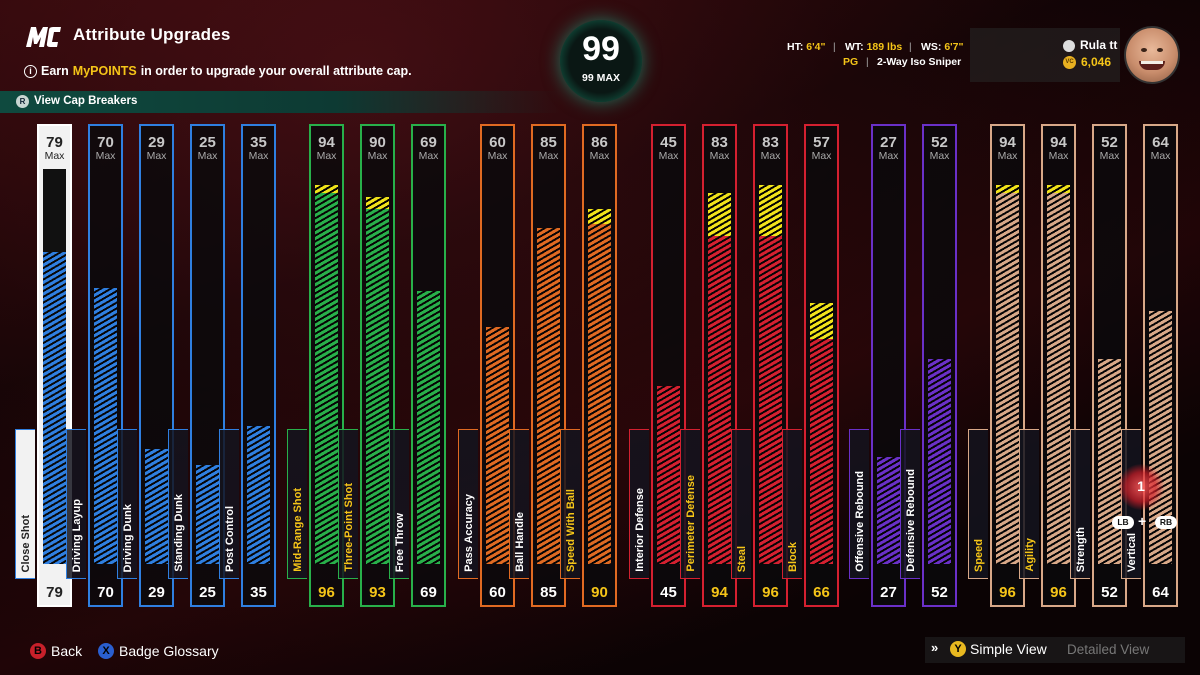  Describe the element at coordinates (859, 521) in the screenshot. I see `attribute-name: Offensive Rebound` at that location.